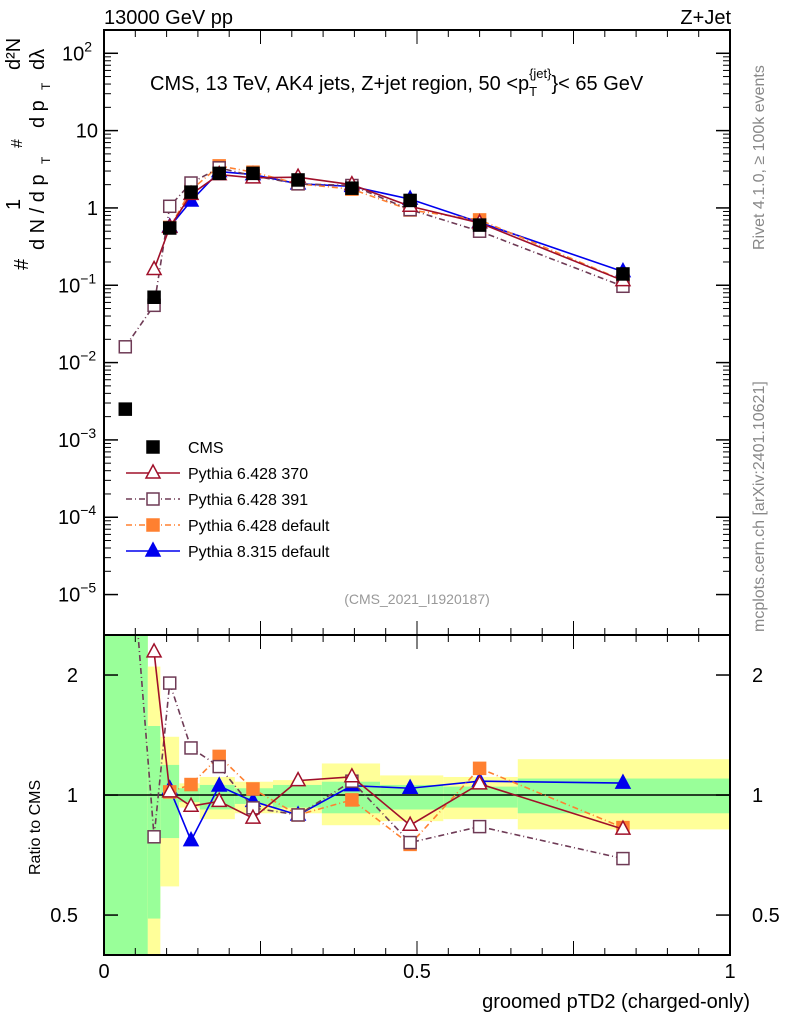  Describe the element at coordinates (77, 361) in the screenshot. I see `y-tick-label: 10⁻²` at that location.